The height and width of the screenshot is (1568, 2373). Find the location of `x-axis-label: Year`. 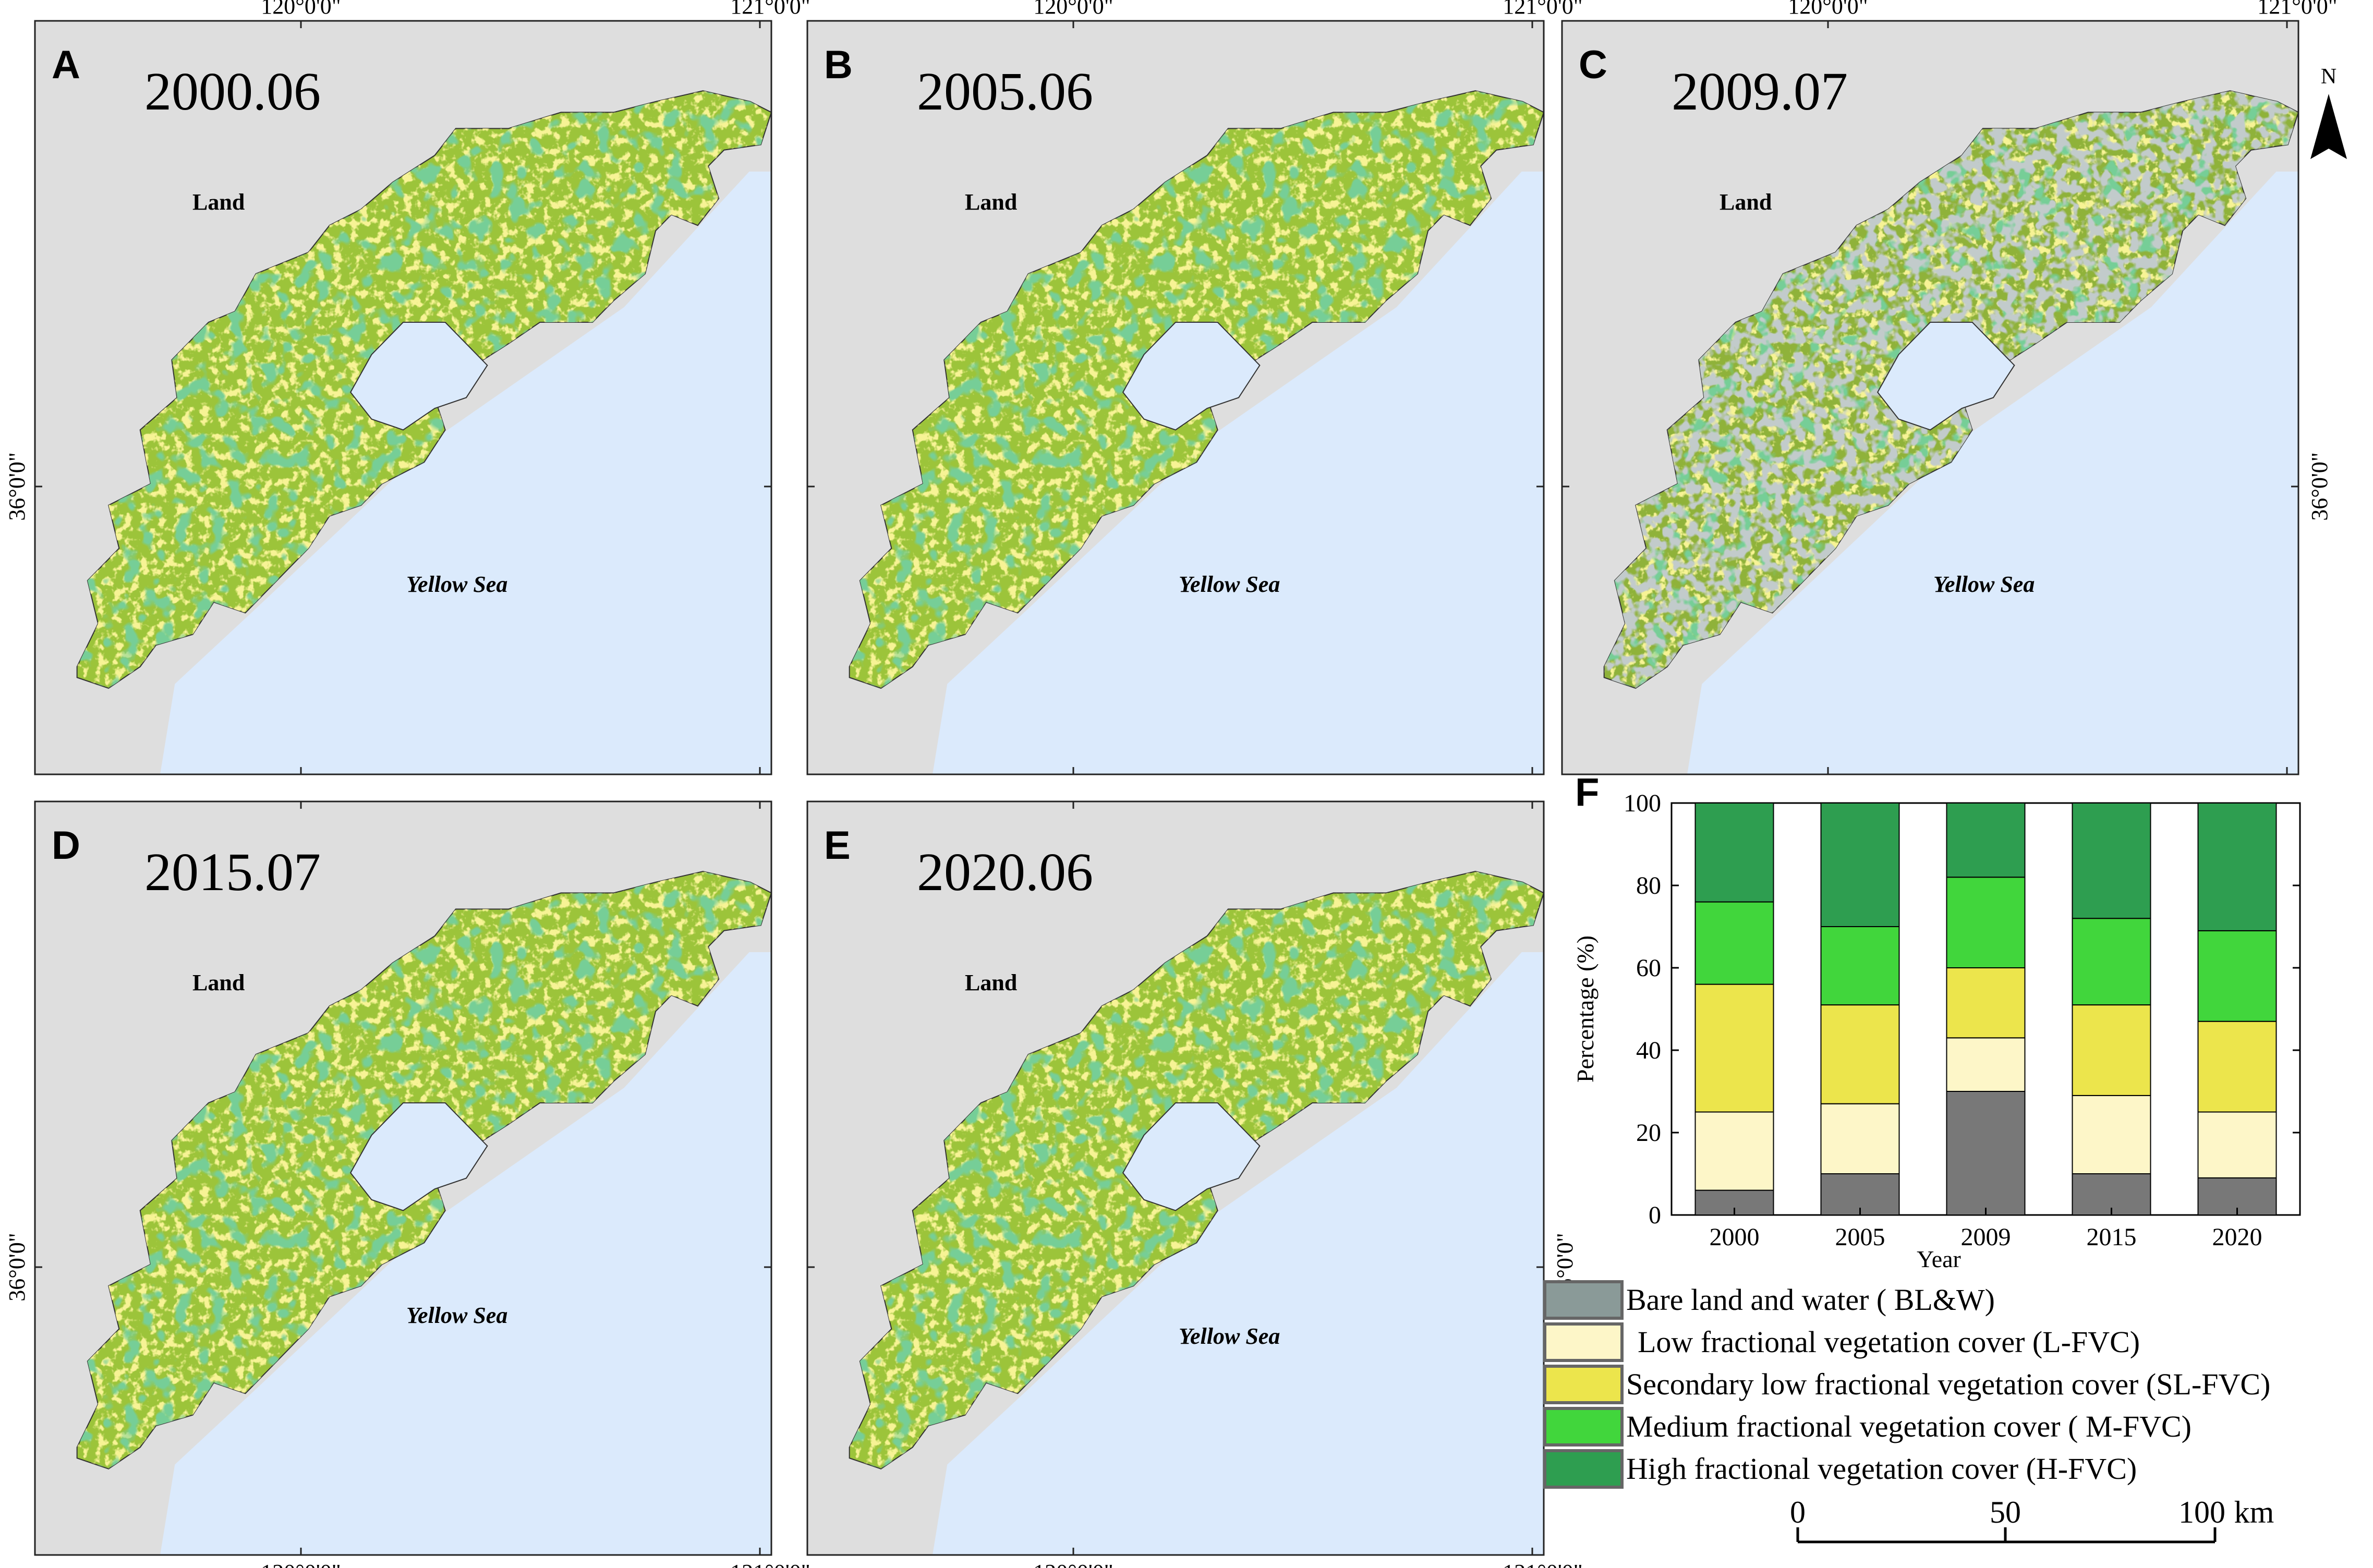

x-axis-label: Year is located at coordinates (1939, 1259).